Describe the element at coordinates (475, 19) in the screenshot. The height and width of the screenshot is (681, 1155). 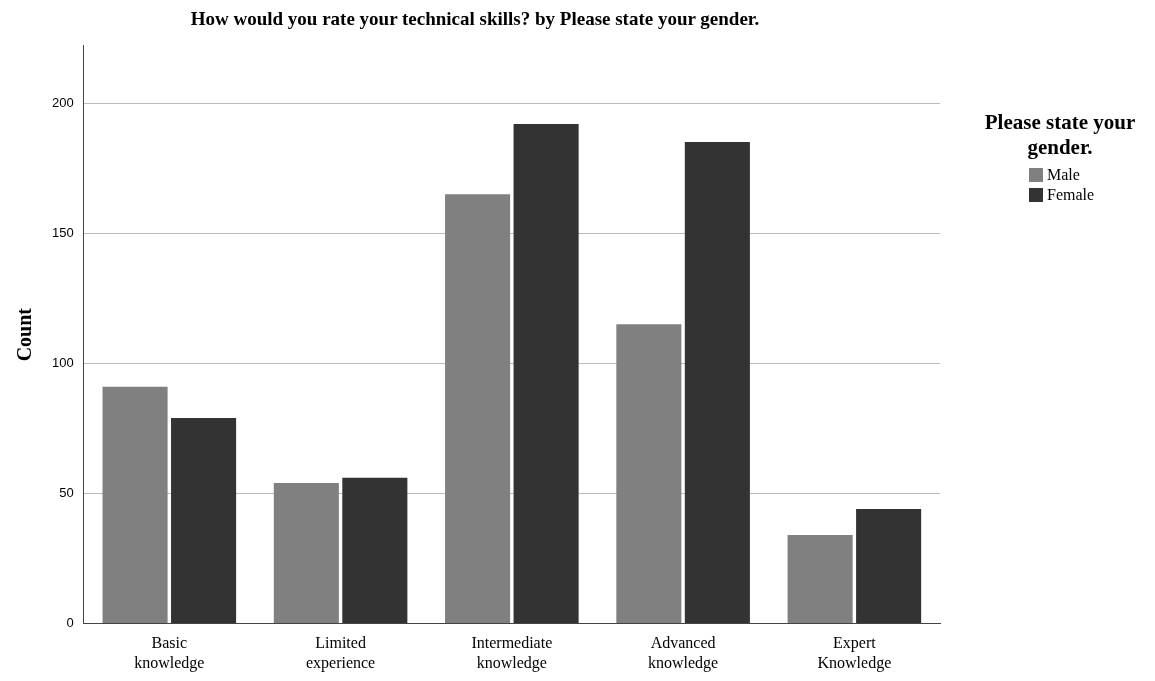
I see `chart-title: How would you rate your technical skills? by Please state your gender.` at that location.